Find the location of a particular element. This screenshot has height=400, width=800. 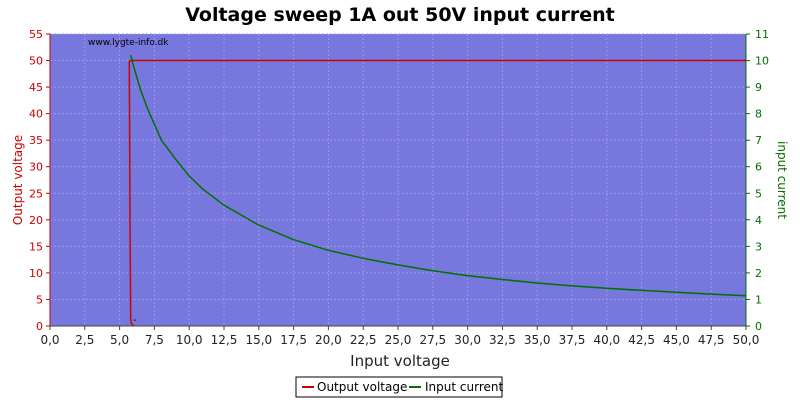

y-right-axis-ticks: 0 1 2 3 4 5 6 7 8 9 10 11 is located at coordinates (757, 180).